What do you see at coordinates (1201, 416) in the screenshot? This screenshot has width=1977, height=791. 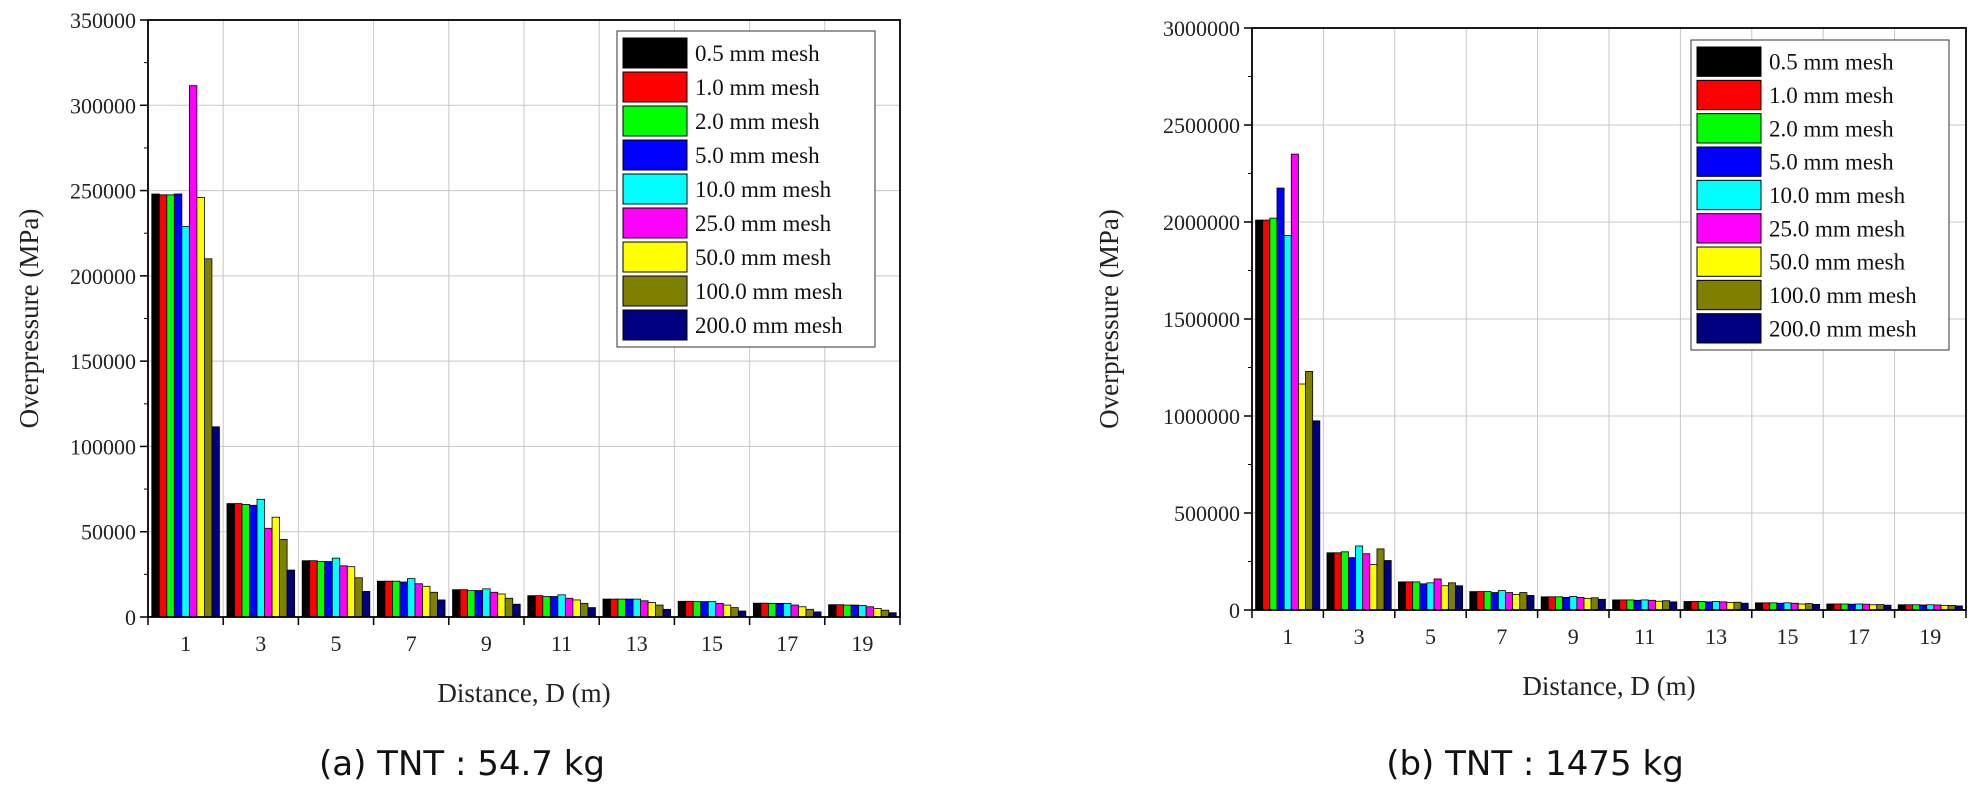 I see `y-tick-label: 1000000` at bounding box center [1201, 416].